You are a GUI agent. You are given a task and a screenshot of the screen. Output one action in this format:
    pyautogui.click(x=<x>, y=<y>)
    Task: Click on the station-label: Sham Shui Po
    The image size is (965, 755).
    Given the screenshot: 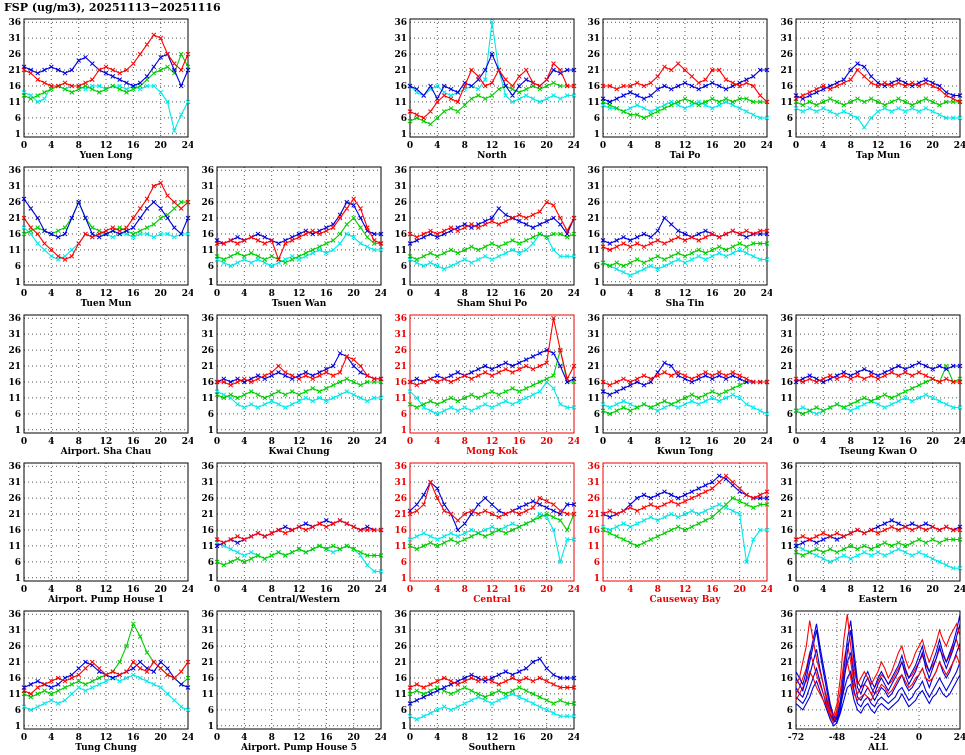 What is the action you would take?
    pyautogui.click(x=492, y=304)
    